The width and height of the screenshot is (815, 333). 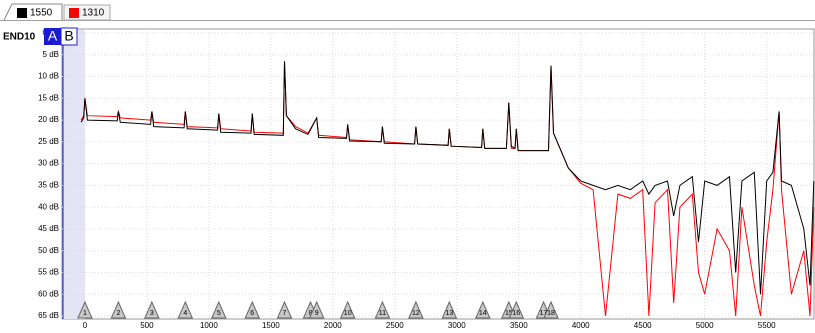 I want to click on x-tick-label: 0, so click(x=85, y=325).